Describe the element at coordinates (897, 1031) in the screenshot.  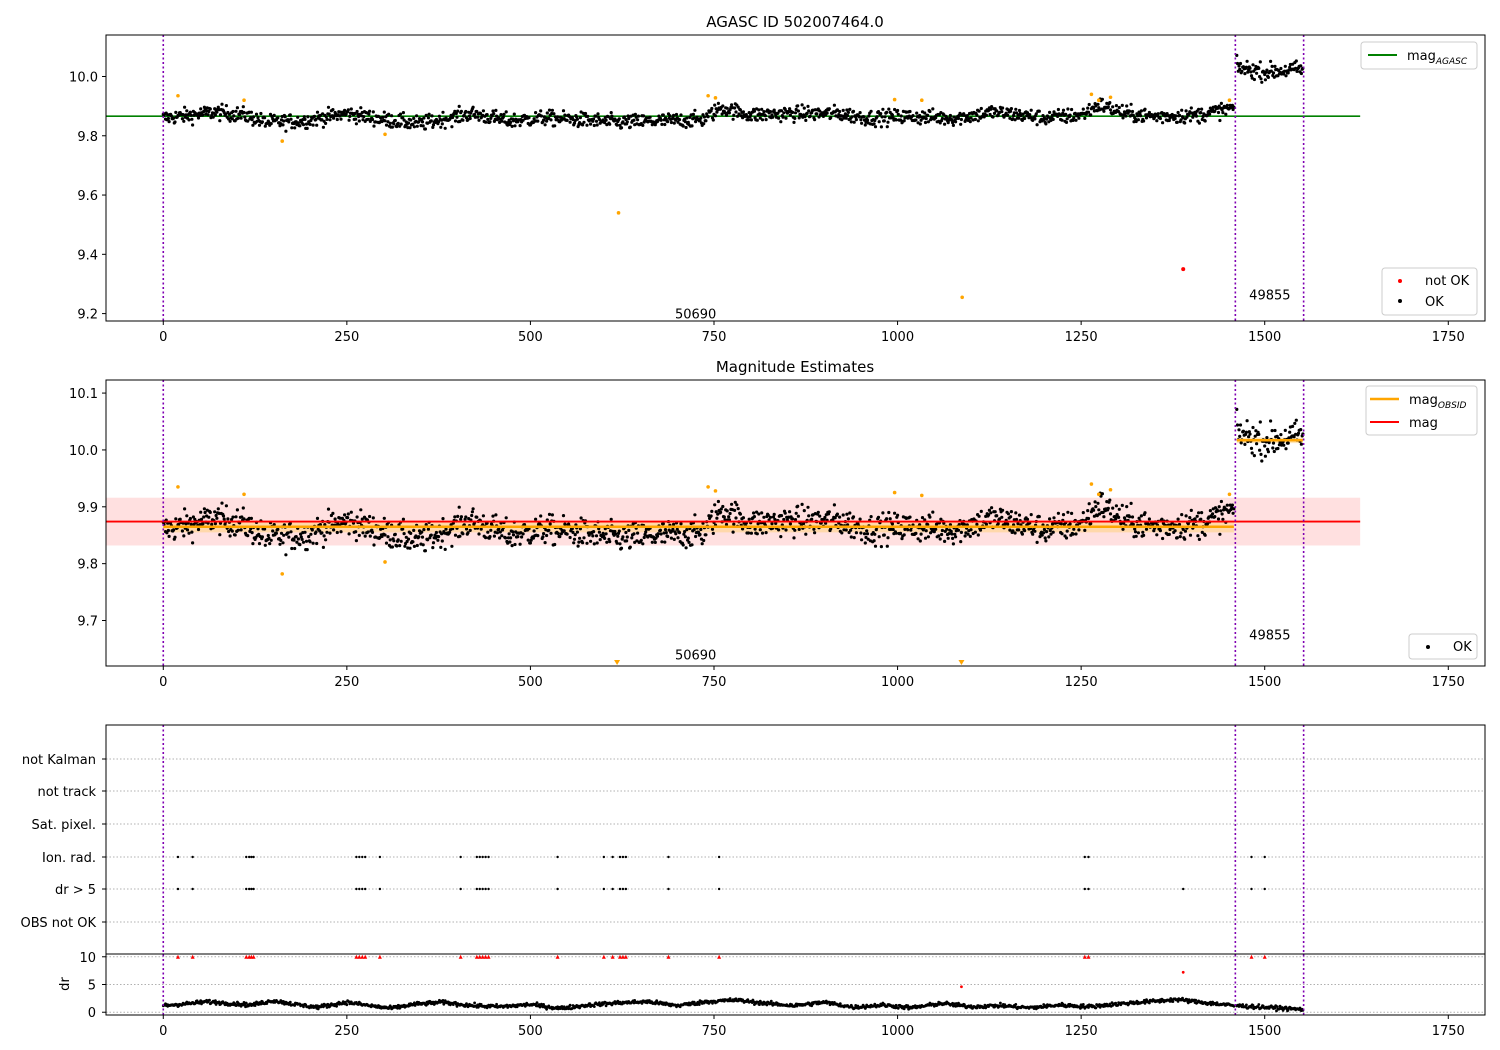
I see `x-tick-label: 1000` at that location.